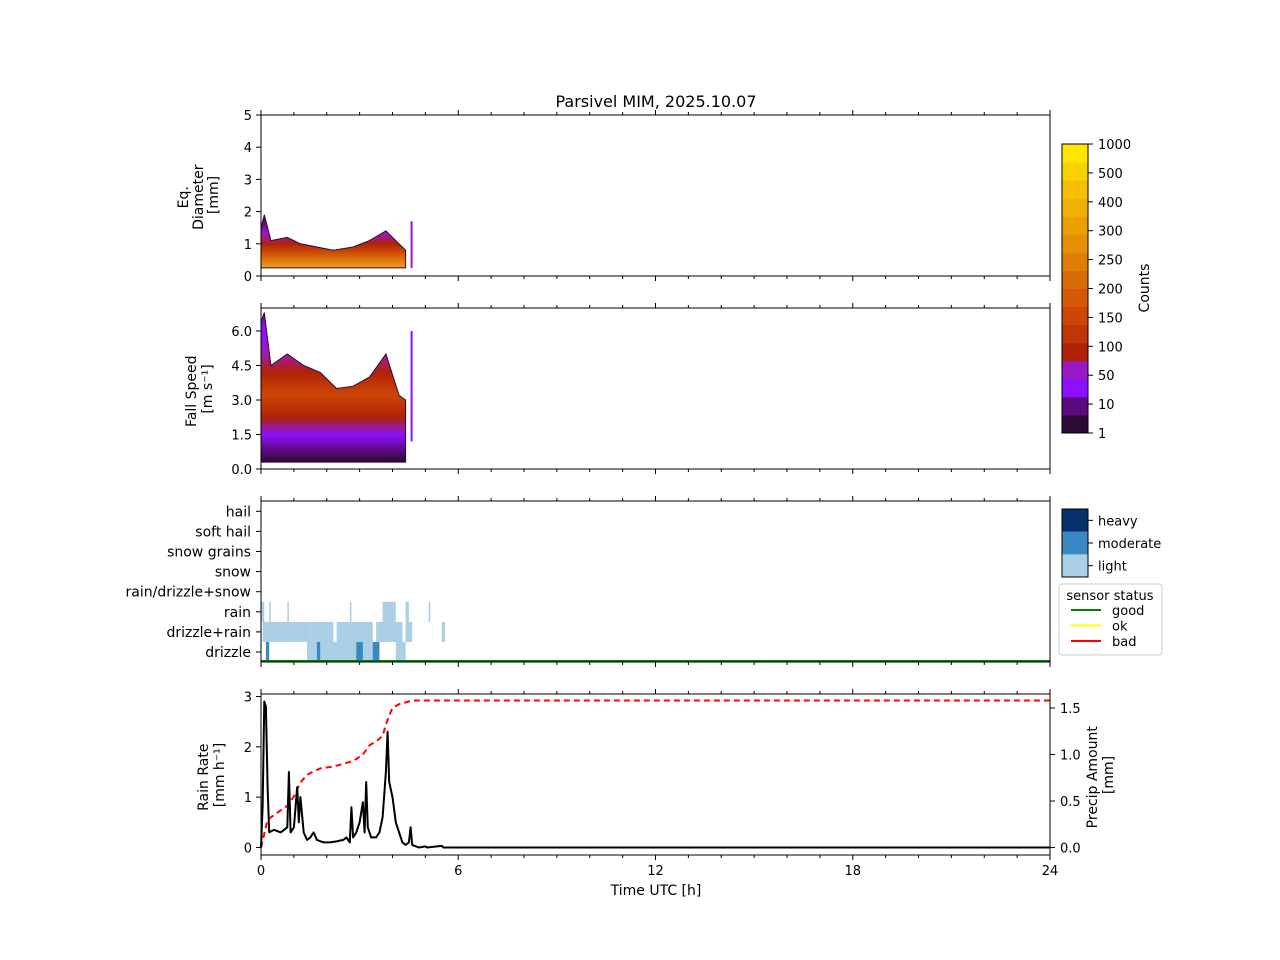 The height and width of the screenshot is (960, 1280). Describe the element at coordinates (1109, 596) in the screenshot. I see `sensor-status-legend-title: sensor status` at that location.